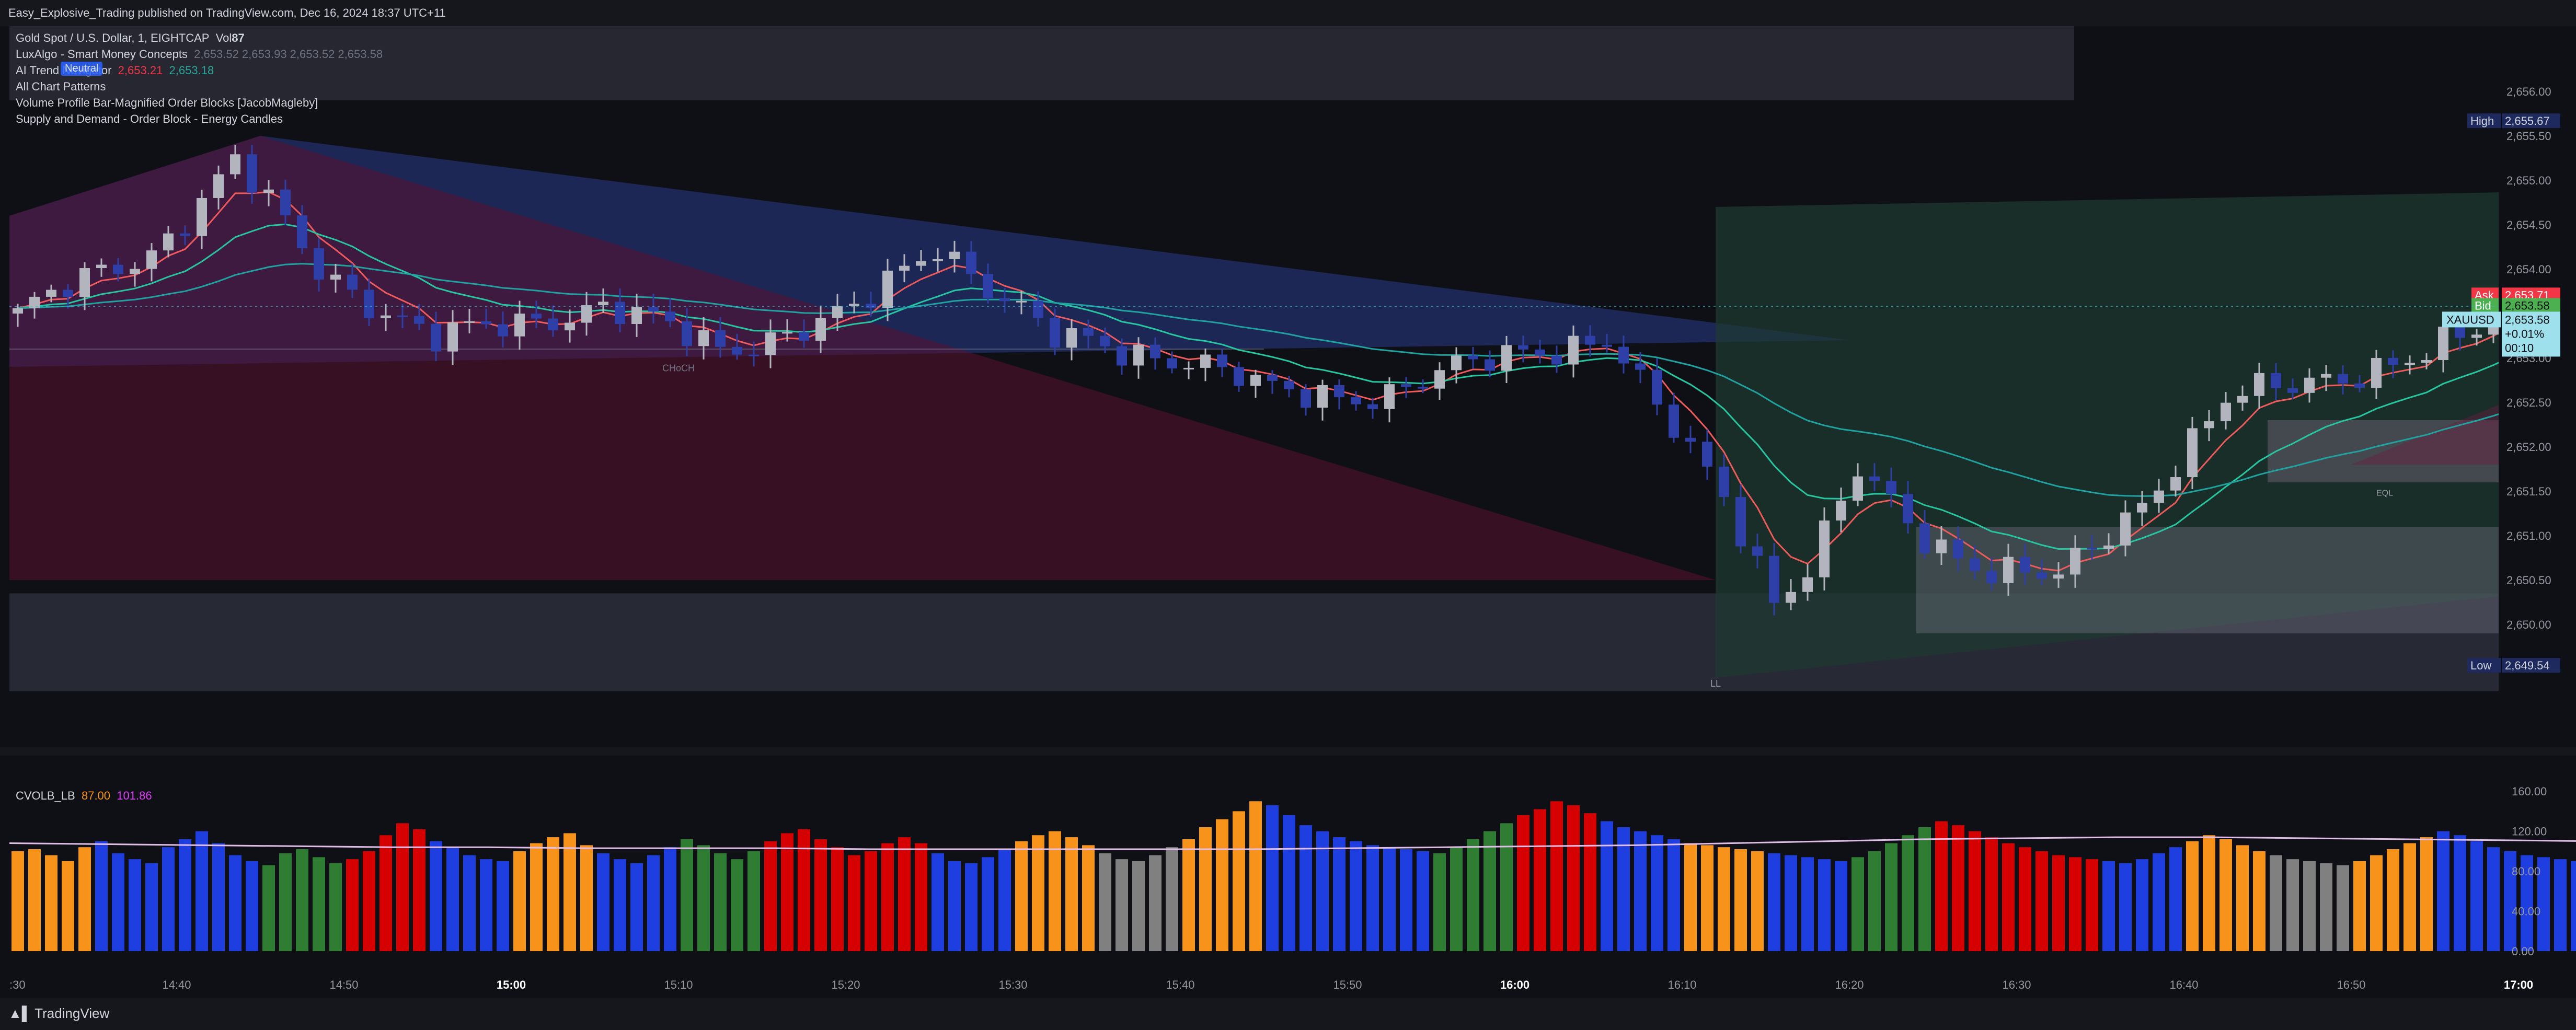 This screenshot has height=1030, width=2576. Describe the element at coordinates (2528, 580) in the screenshot. I see `price-tick-label: 2,650.50` at that location.